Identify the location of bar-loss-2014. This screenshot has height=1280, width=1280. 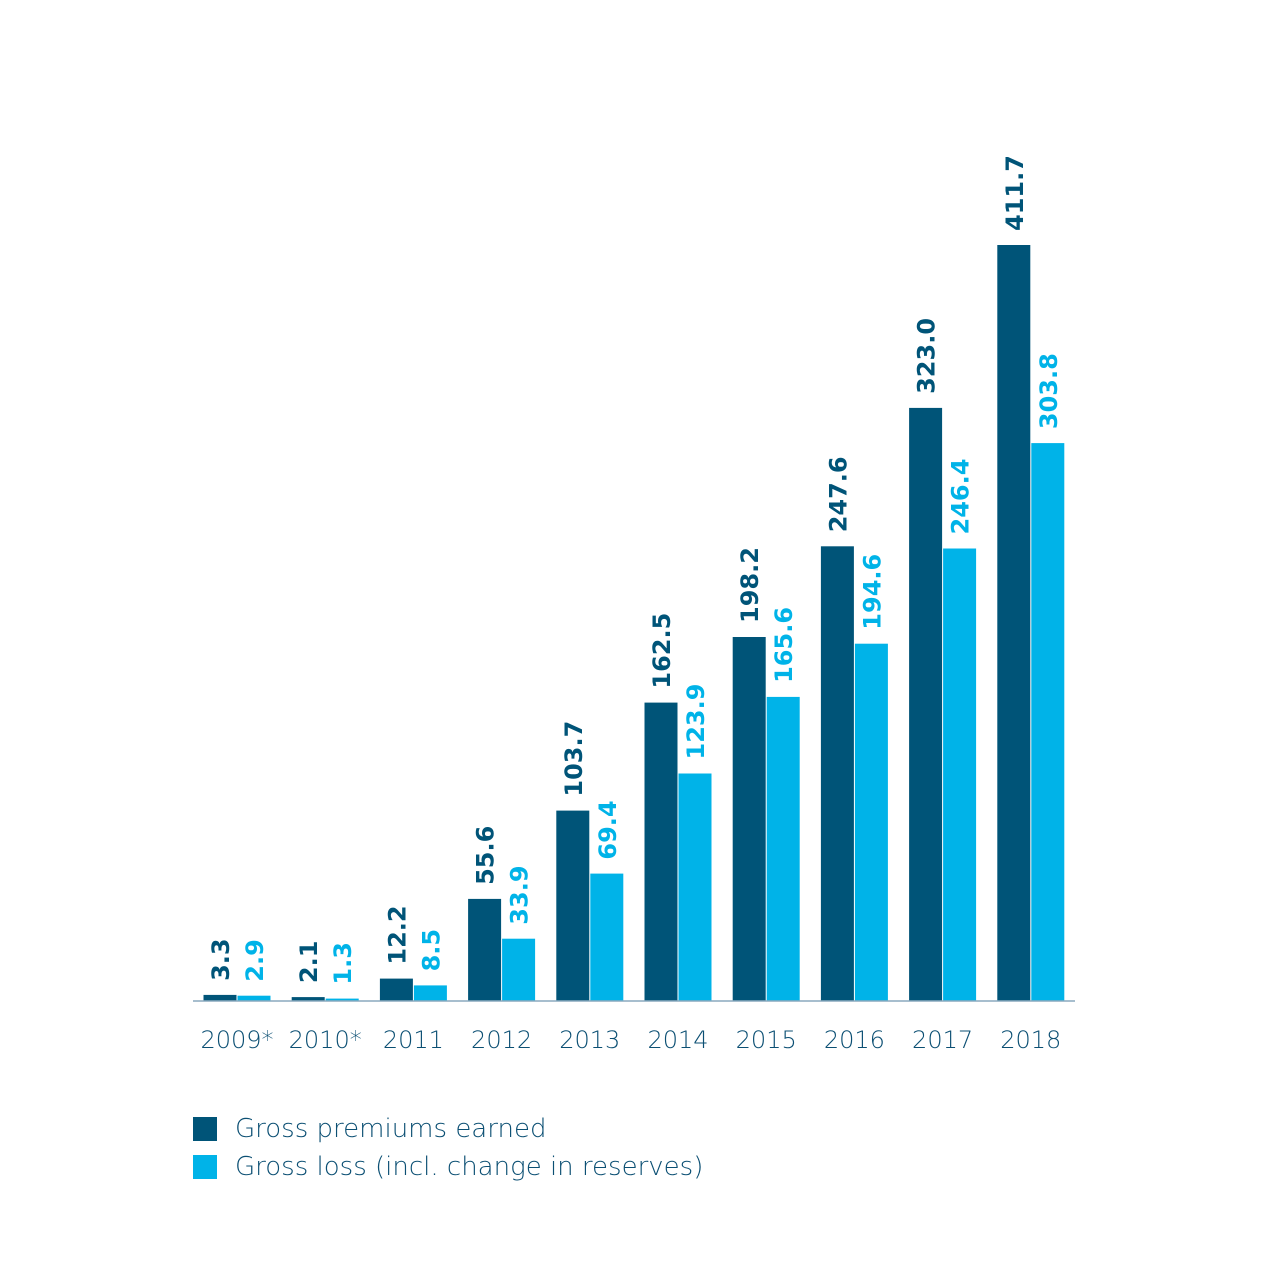
(695, 887).